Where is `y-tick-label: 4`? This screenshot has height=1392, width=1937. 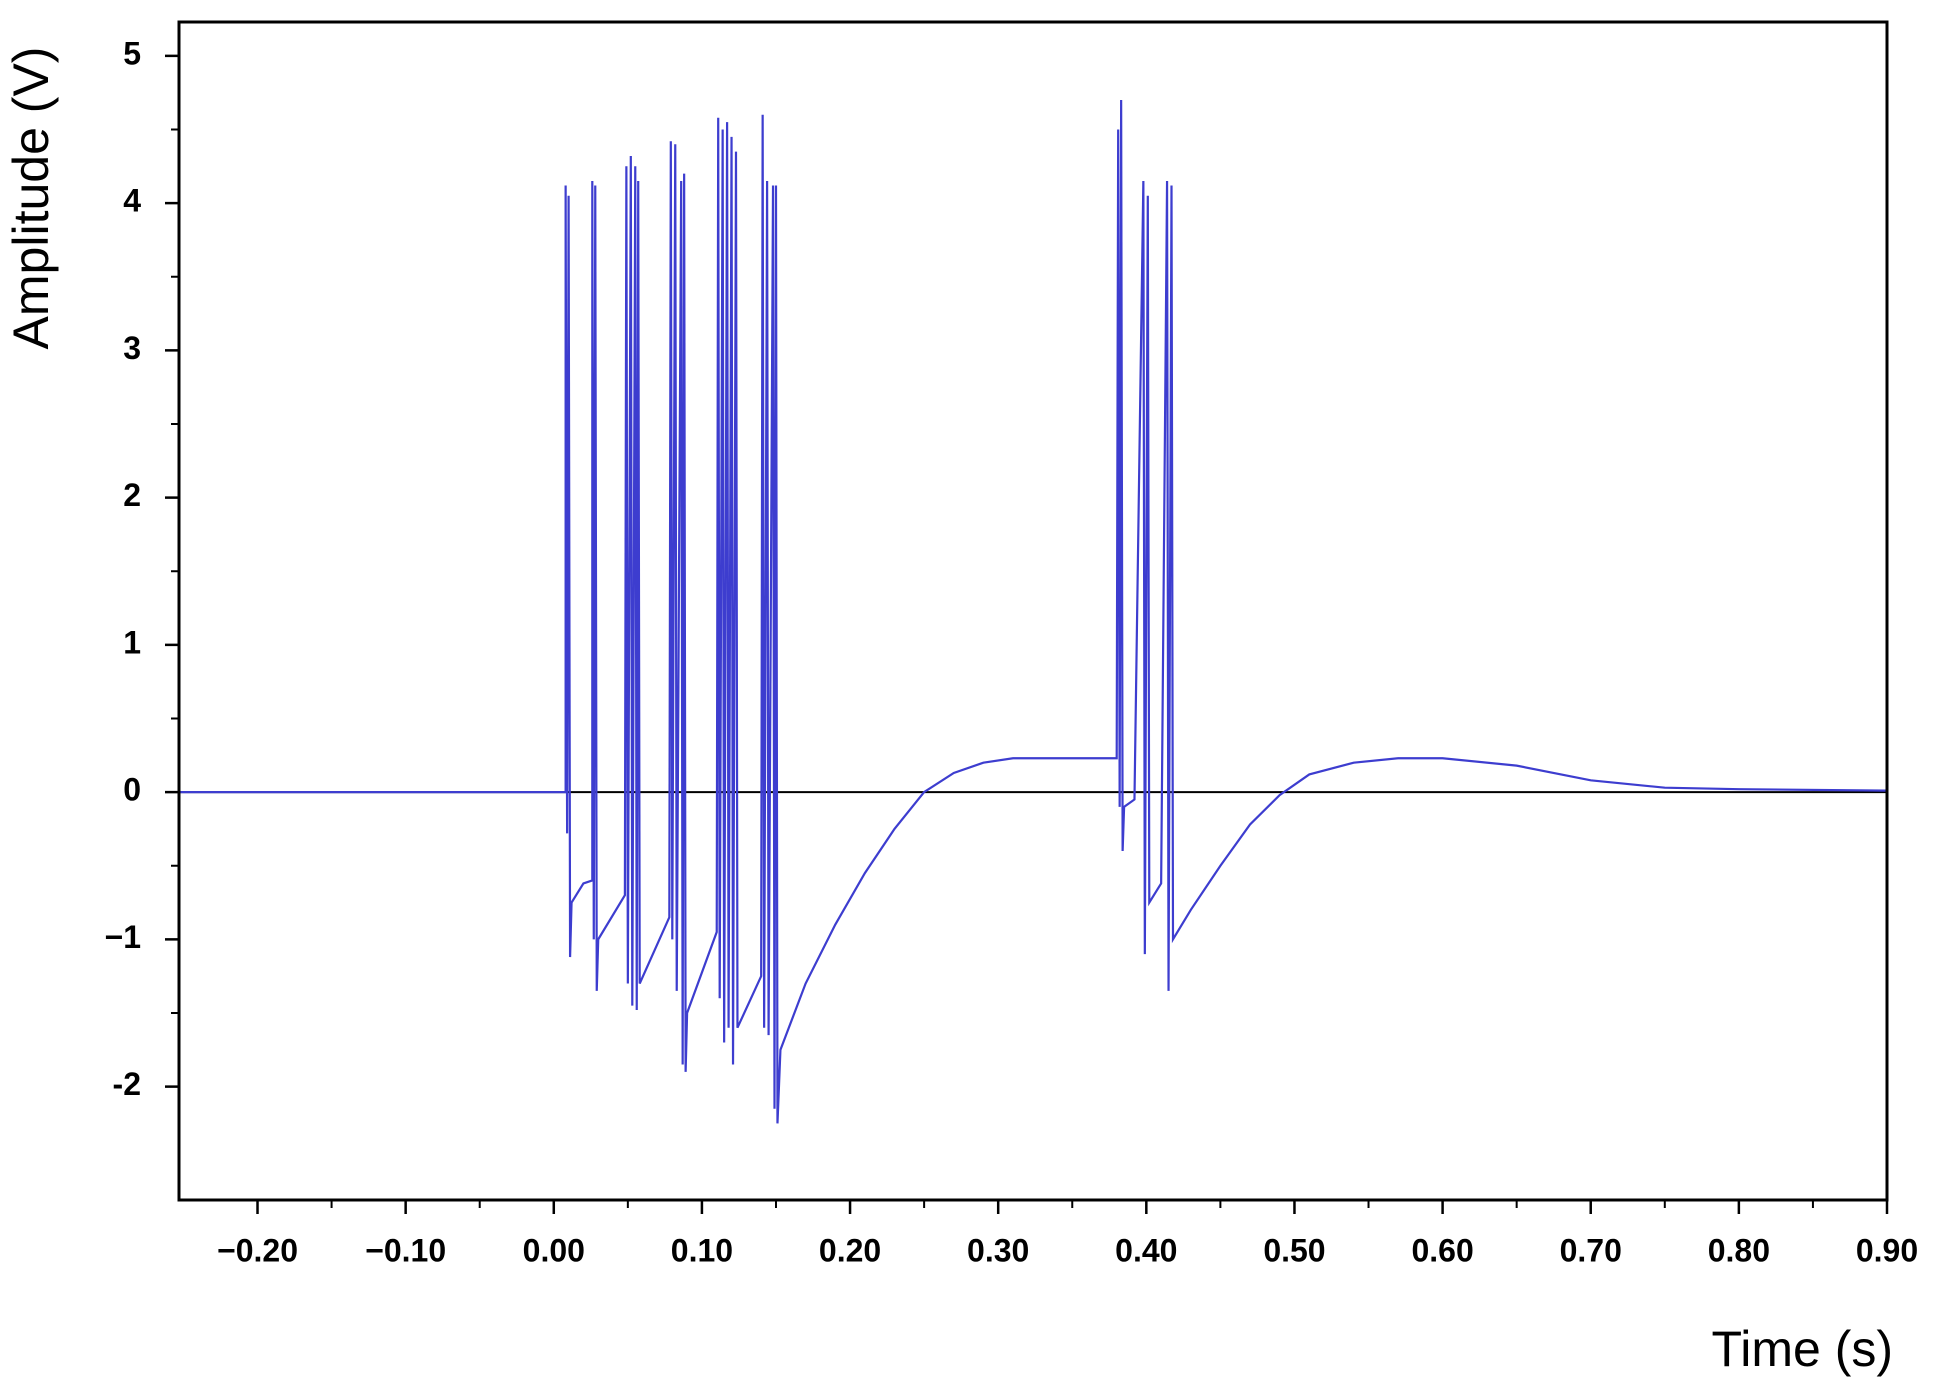 y-tick-label: 4 is located at coordinates (132, 201).